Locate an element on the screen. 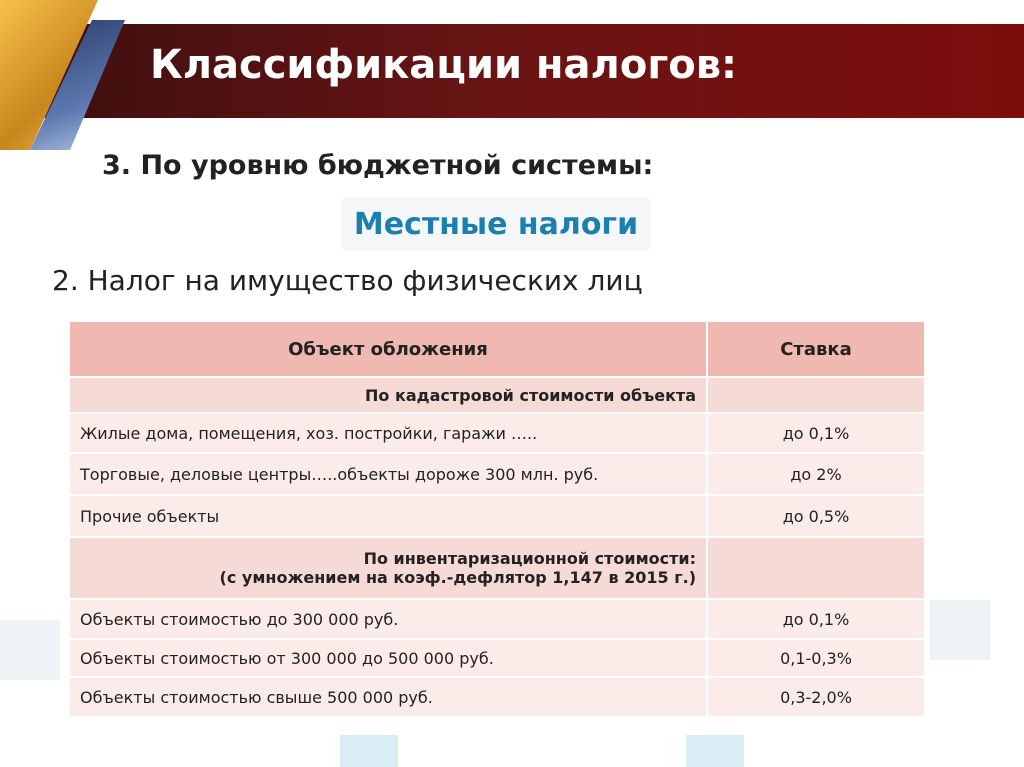  column-header: Объект обложения is located at coordinates (388, 349).